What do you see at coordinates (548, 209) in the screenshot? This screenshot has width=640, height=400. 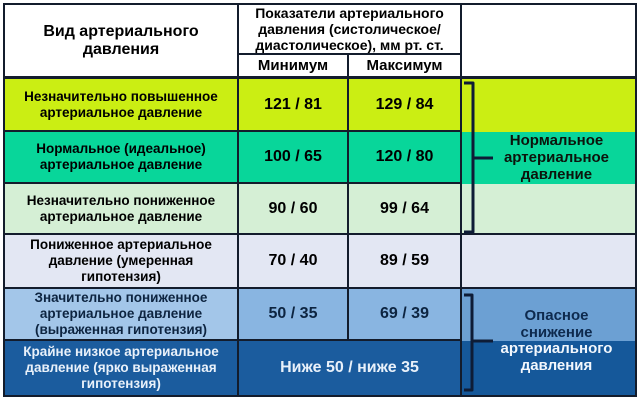 I see `band-slightly-low` at bounding box center [548, 209].